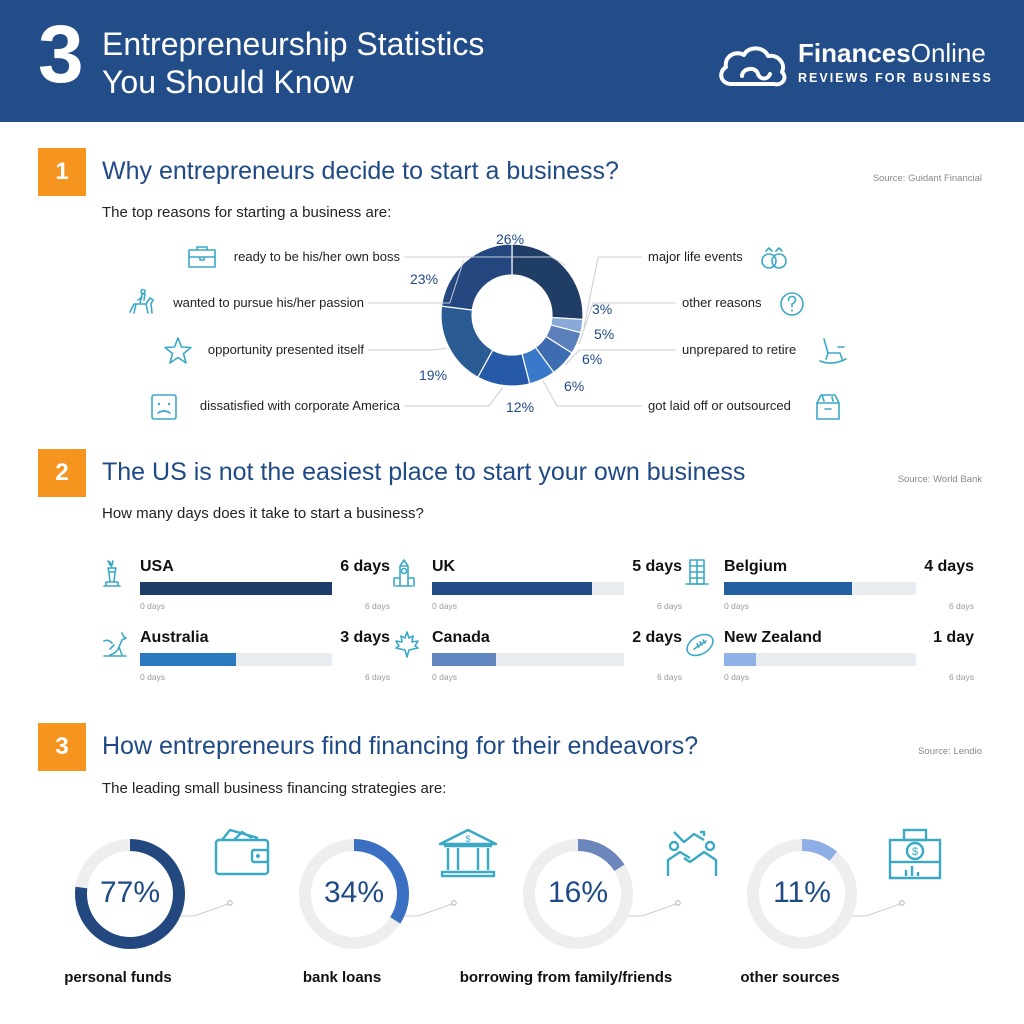 The height and width of the screenshot is (1024, 1024). Describe the element at coordinates (242, 852) in the screenshot. I see `wallet-icon` at that location.